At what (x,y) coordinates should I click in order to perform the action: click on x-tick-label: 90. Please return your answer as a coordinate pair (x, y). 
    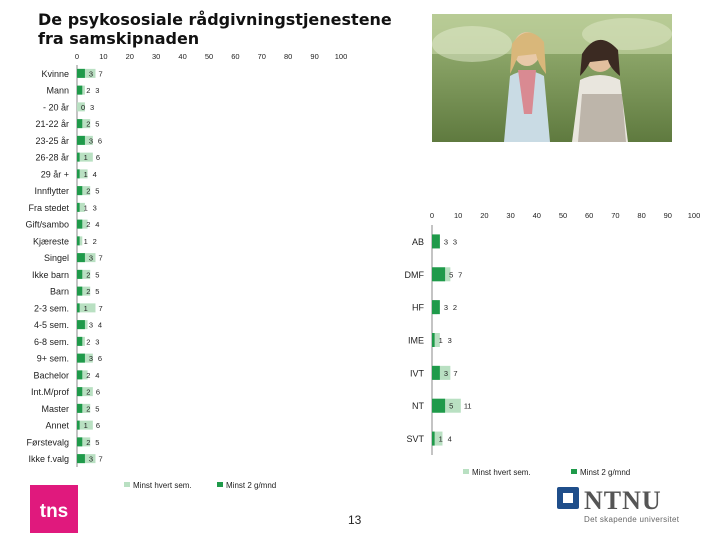
    Looking at the image, I should click on (668, 215).